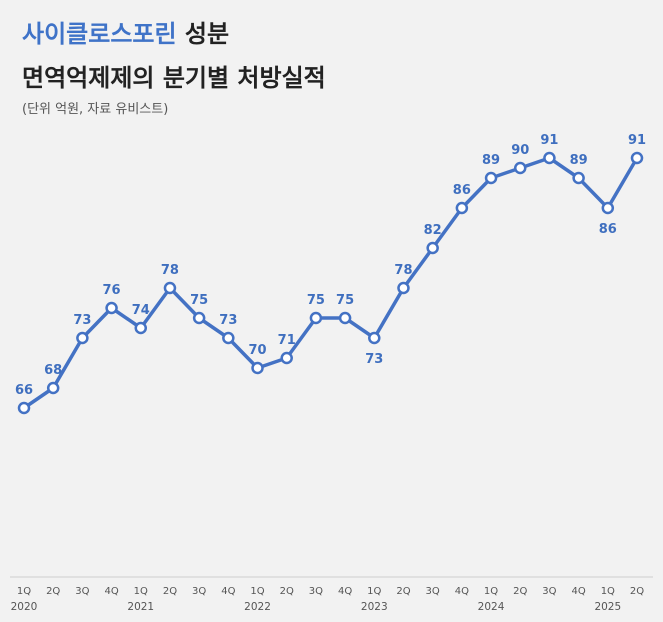  I want to click on x-year-label: 2021, so click(140, 607).